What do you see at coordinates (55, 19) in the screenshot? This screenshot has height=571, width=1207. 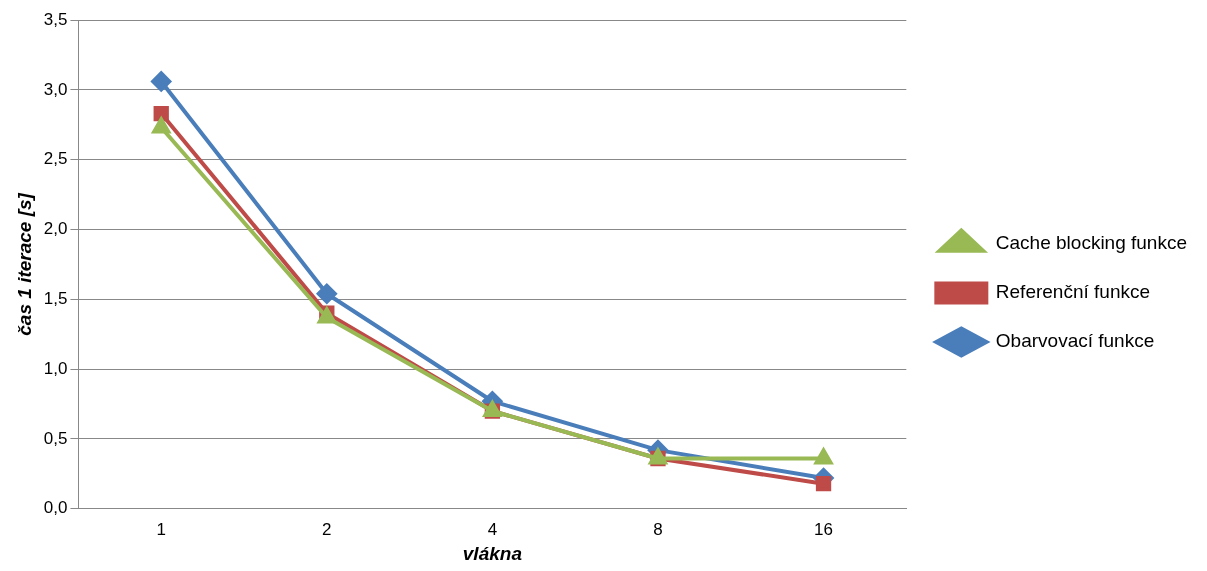 I see `y-tick-label: 3,5` at bounding box center [55, 19].